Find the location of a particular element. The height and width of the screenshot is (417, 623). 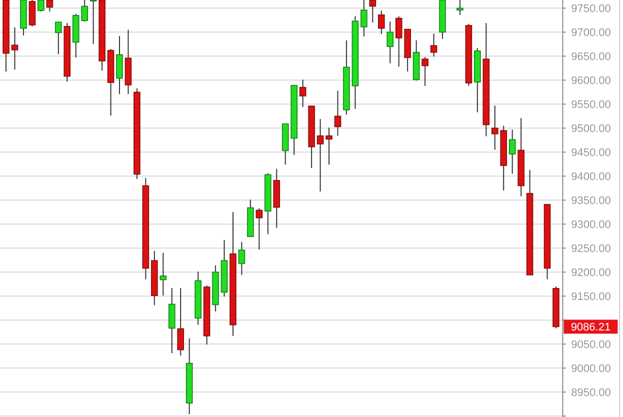

y-tick-label: 9400.00 is located at coordinates (591, 176).